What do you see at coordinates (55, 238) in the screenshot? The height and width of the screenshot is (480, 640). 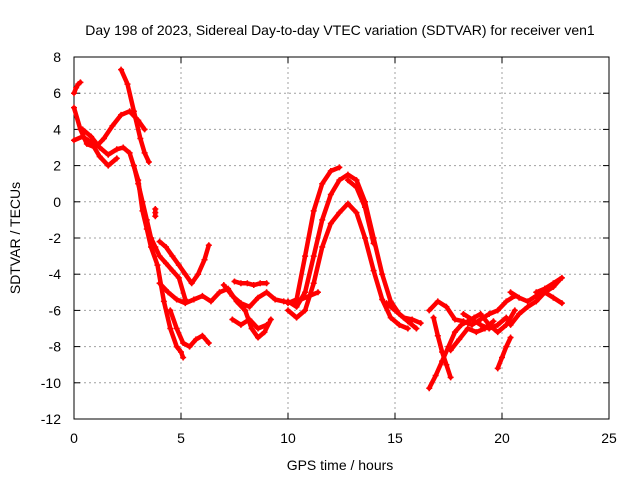 I see `y-tick-label: -2` at bounding box center [55, 238].